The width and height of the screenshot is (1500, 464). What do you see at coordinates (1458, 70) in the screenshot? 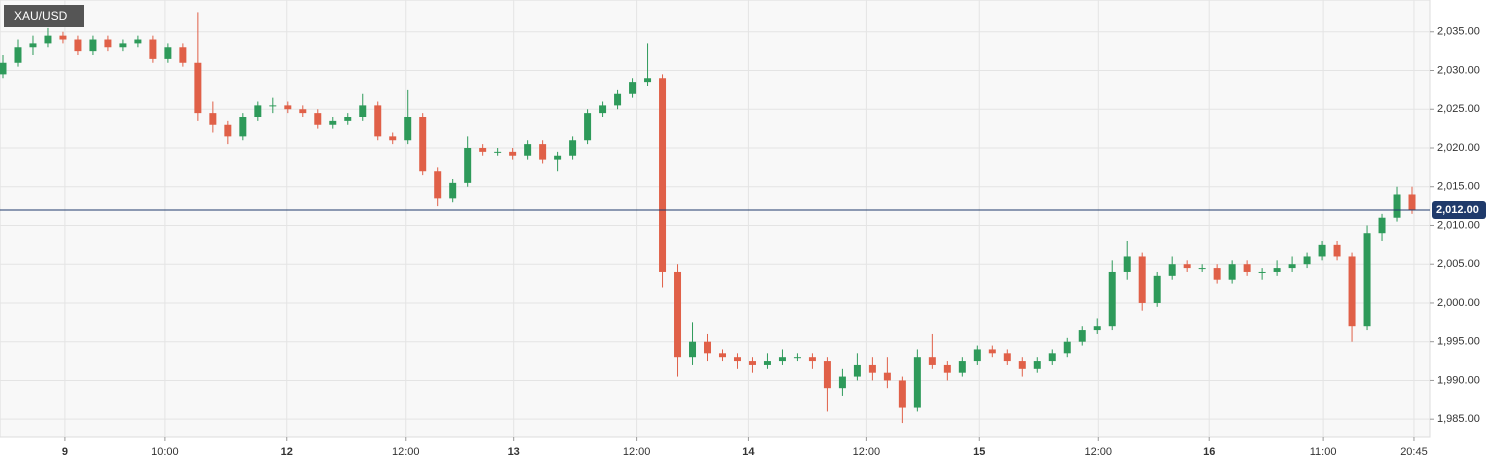
I see `y-tick-label: 2,030.00` at bounding box center [1458, 70].